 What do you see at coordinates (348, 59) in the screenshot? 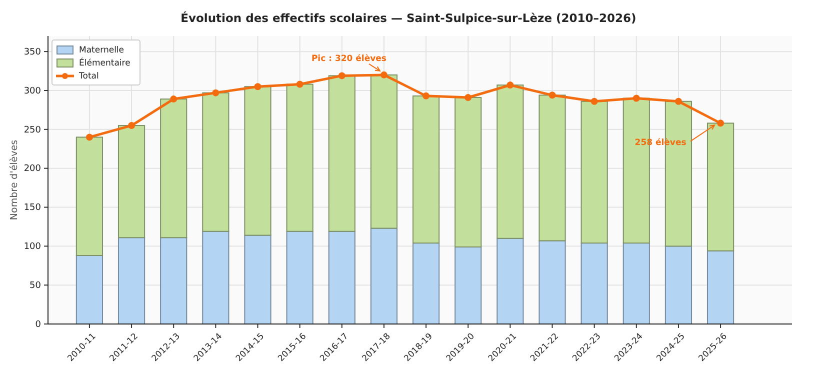
I see `annotation: Pic : 320 élèves` at bounding box center [348, 59].